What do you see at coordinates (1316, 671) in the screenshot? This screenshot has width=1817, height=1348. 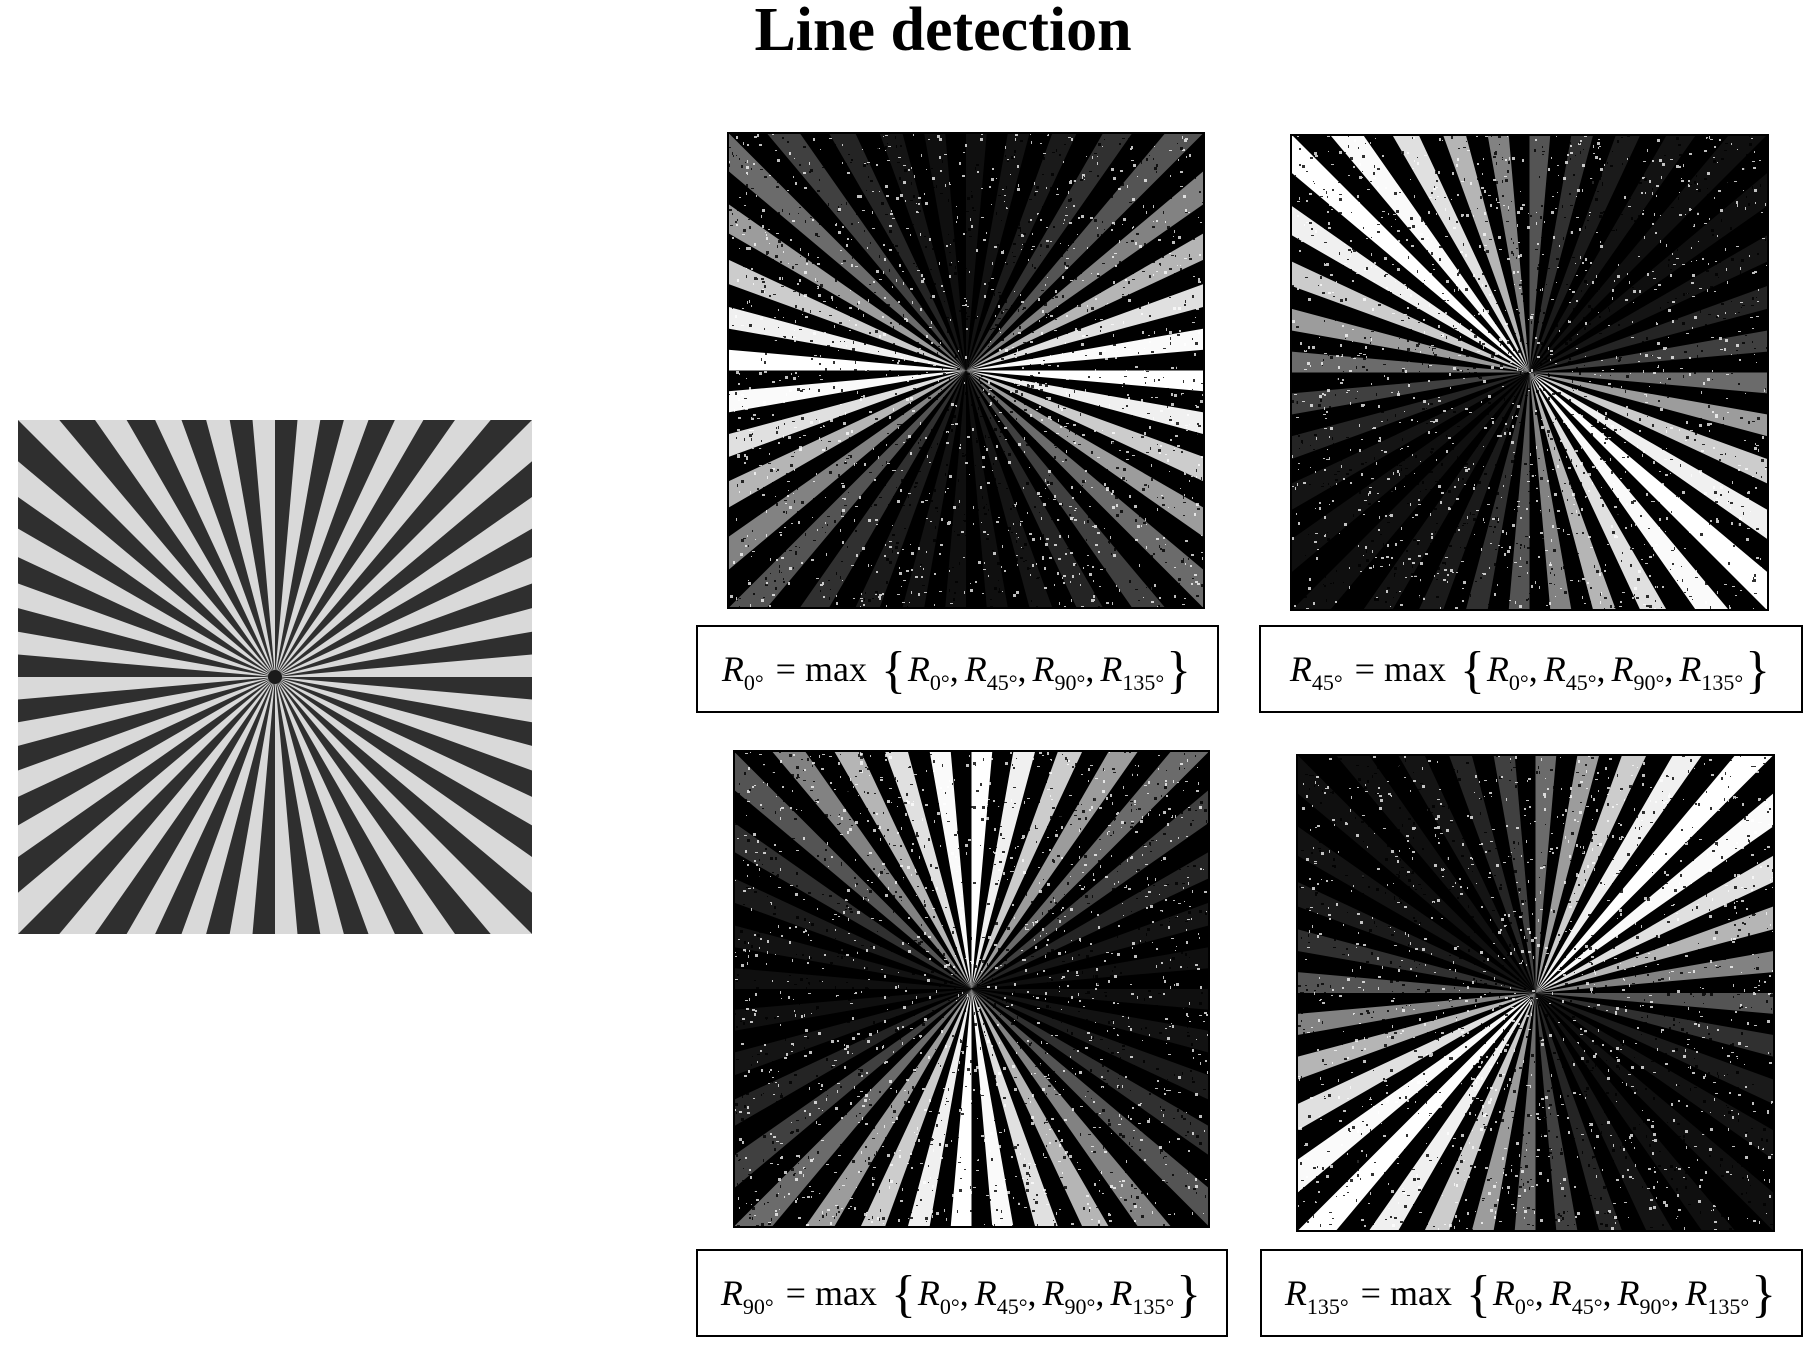 I see `formula-lhs: R45°` at bounding box center [1316, 671].